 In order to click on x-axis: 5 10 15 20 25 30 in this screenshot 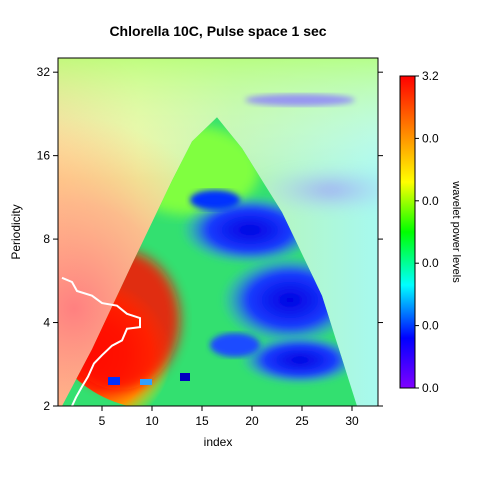, I will do `click(229, 417)`.